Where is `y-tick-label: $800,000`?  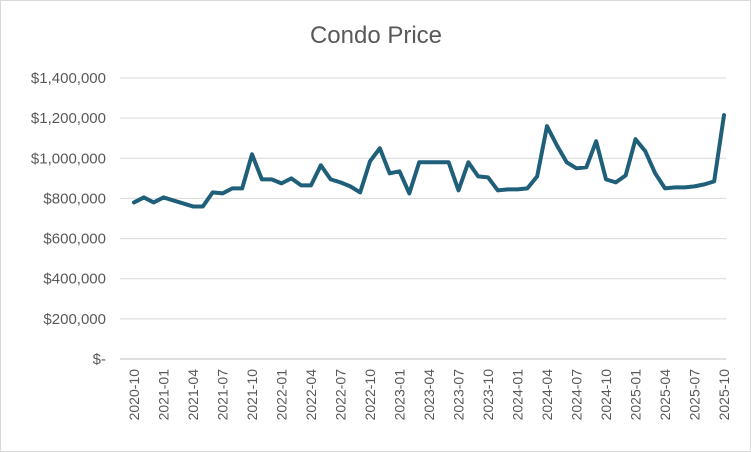
y-tick-label: $800,000 is located at coordinates (74, 198).